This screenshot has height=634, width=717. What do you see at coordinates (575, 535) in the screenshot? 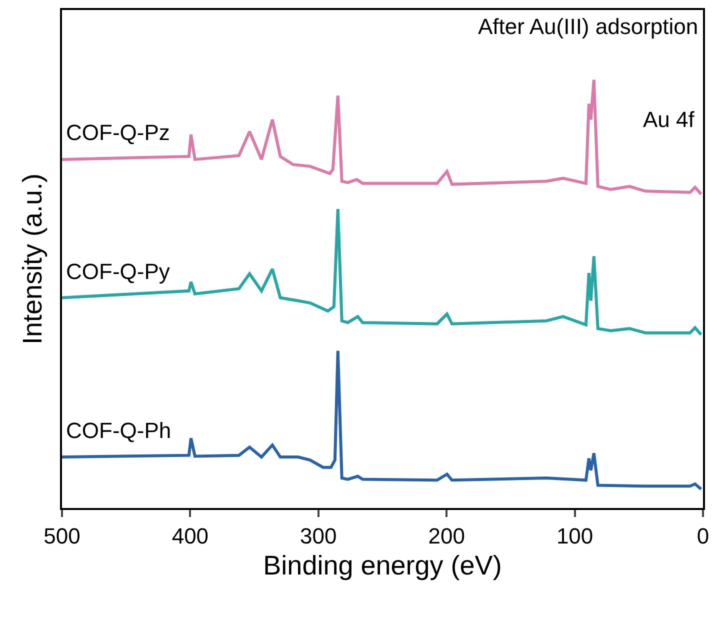
I see `x-tick-label: 100` at bounding box center [575, 535].